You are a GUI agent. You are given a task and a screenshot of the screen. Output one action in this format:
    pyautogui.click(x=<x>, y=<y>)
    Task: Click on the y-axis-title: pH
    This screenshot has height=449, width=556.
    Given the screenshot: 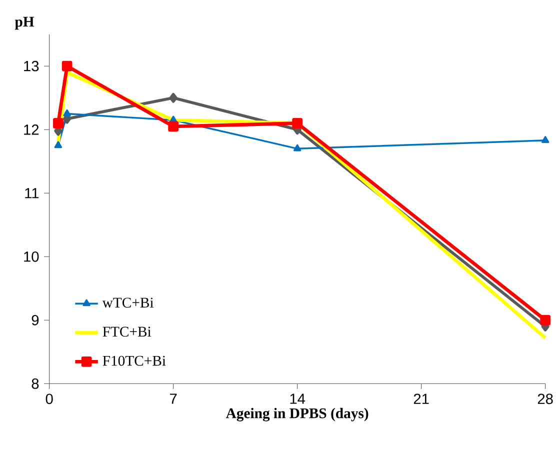 What is the action you would take?
    pyautogui.click(x=24, y=23)
    